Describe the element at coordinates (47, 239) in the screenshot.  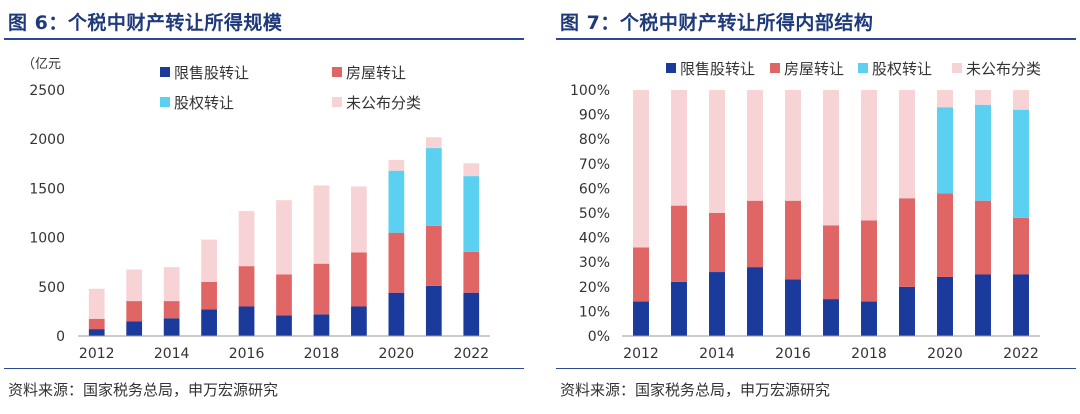
I see `y-tick-label: 1000` at that location.